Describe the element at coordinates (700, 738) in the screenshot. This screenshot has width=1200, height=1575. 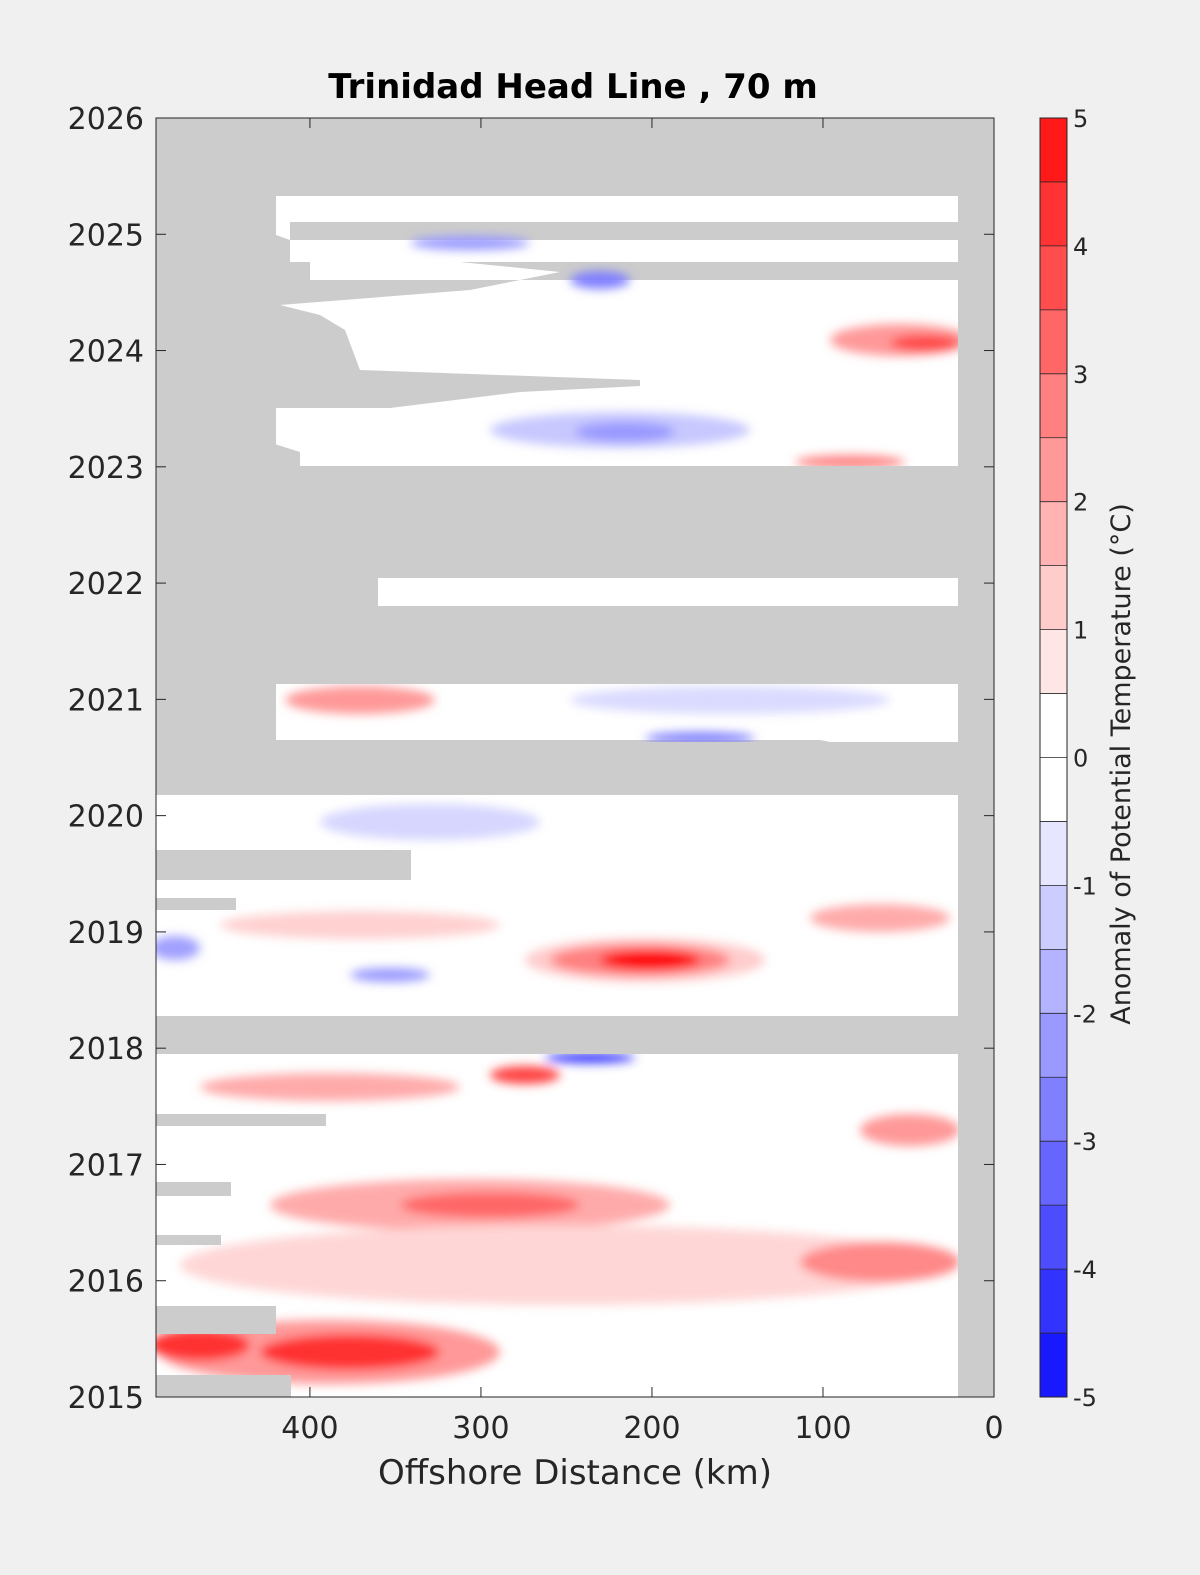
I see `anomaly-cool-2020-160km` at that location.